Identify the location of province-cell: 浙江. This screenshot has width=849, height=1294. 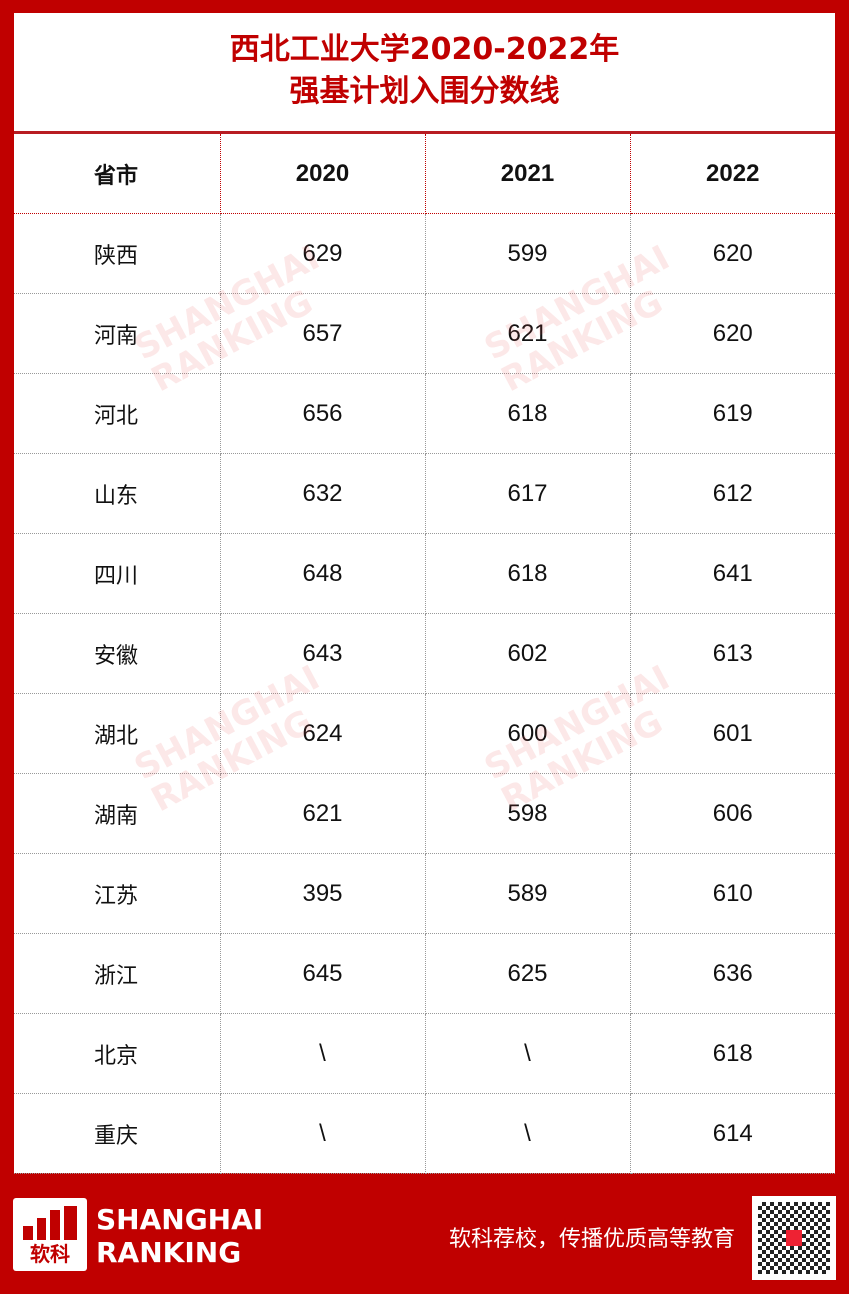
(117, 973).